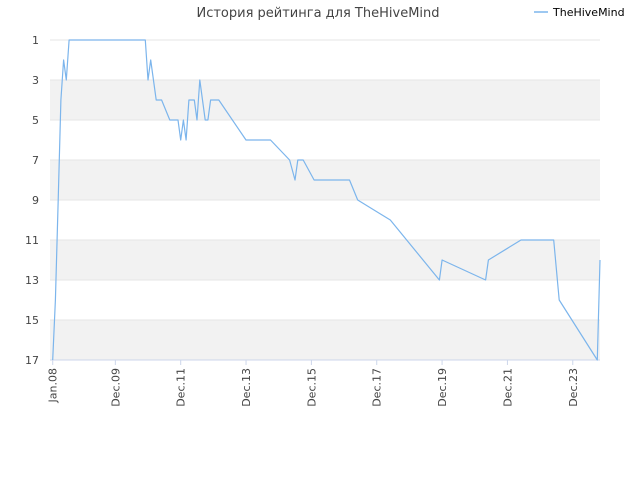 The image size is (640, 480). What do you see at coordinates (507, 387) in the screenshot?
I see `x-tick-label: Dec.21` at bounding box center [507, 387].